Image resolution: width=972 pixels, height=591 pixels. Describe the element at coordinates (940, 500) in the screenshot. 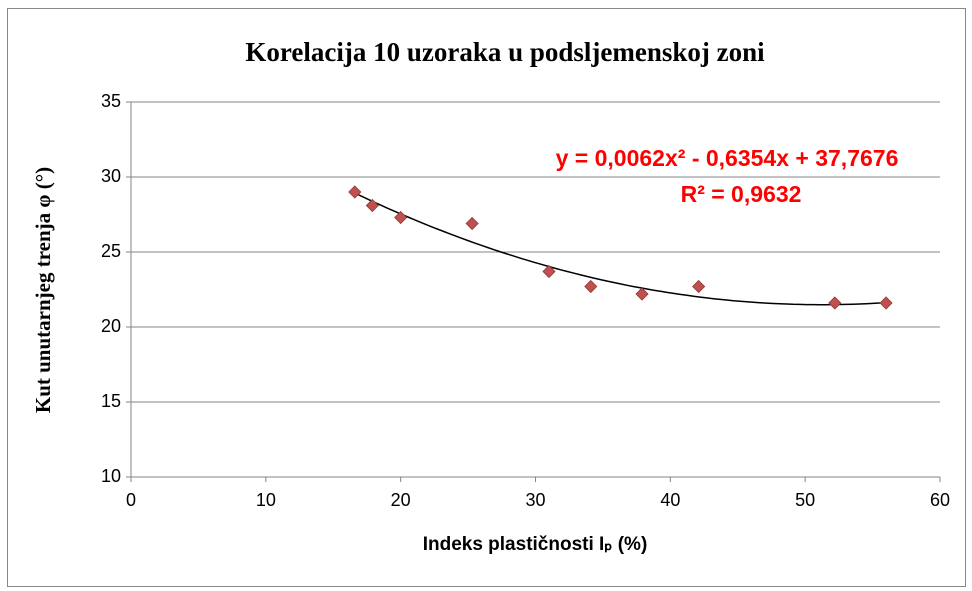

I see `x-tick-label: 60` at that location.